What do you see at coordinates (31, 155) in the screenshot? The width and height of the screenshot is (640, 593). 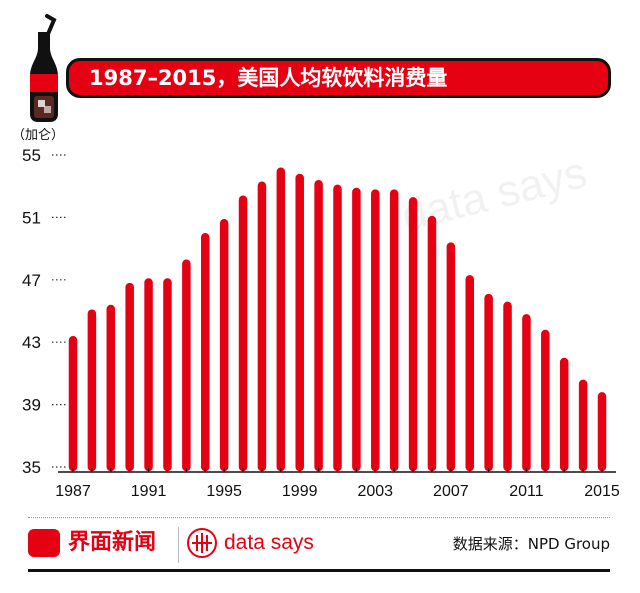 I see `y-tick-label: 55` at bounding box center [31, 155].